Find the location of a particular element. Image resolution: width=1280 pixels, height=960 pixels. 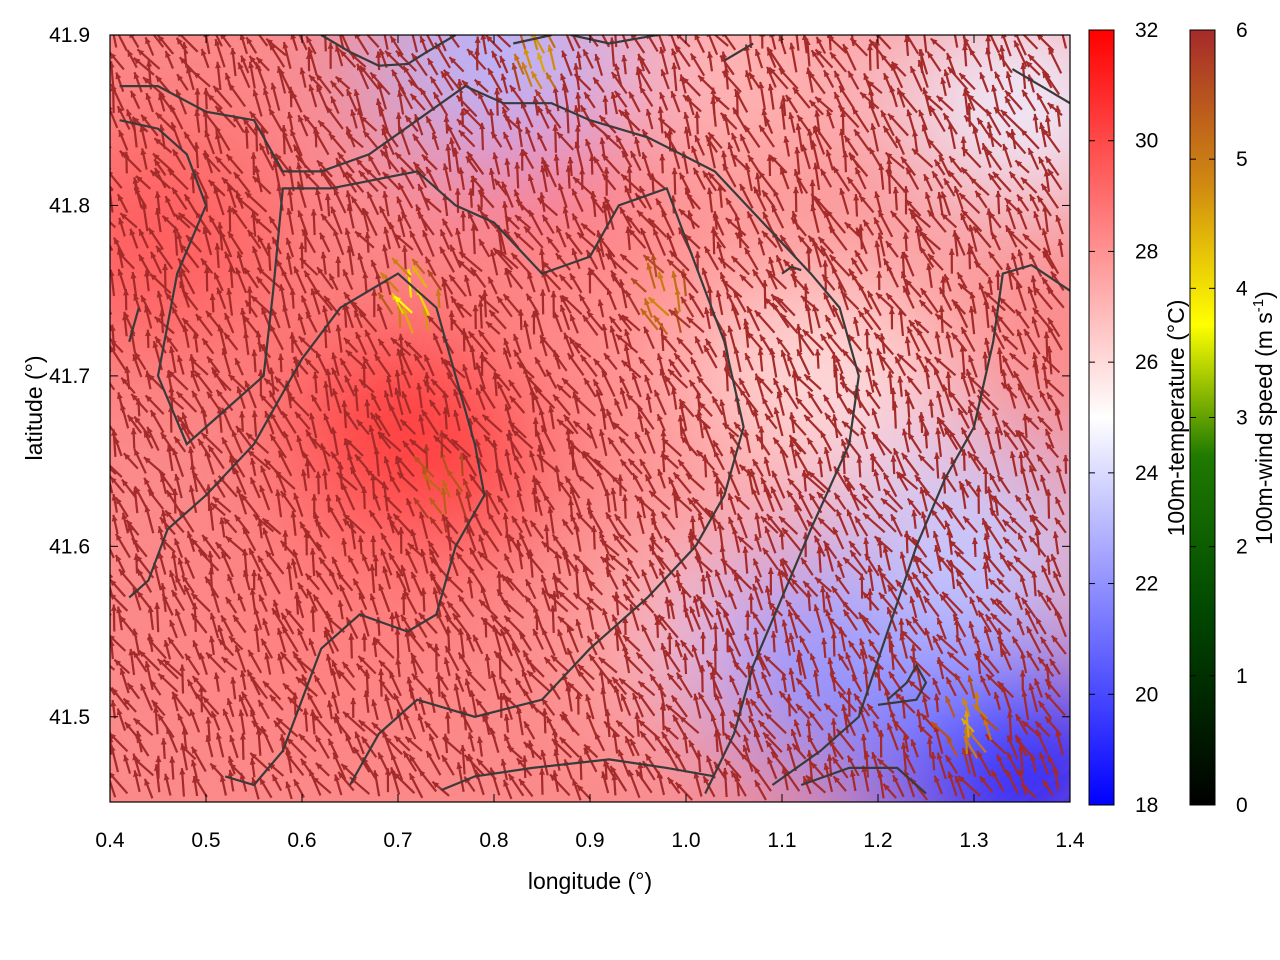

wind-speed-colorbar: 0 1 2 3 4 5 6 100m-wind speed (m s-1) is located at coordinates (1233, 418).